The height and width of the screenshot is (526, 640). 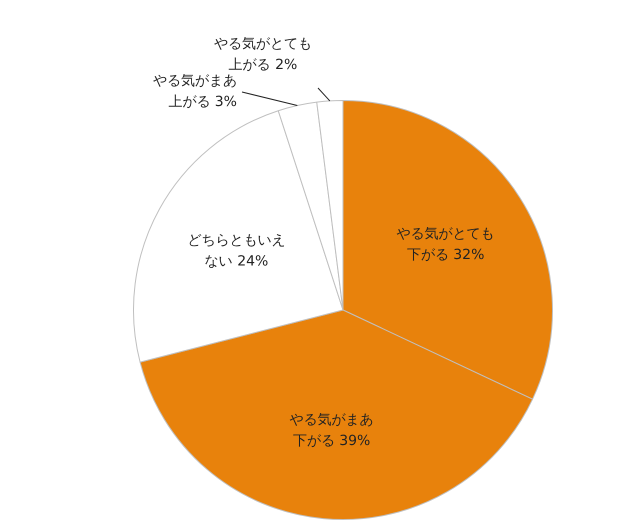 I want to click on slice-label: やる気がまあ下がる 39%, so click(x=332, y=431).